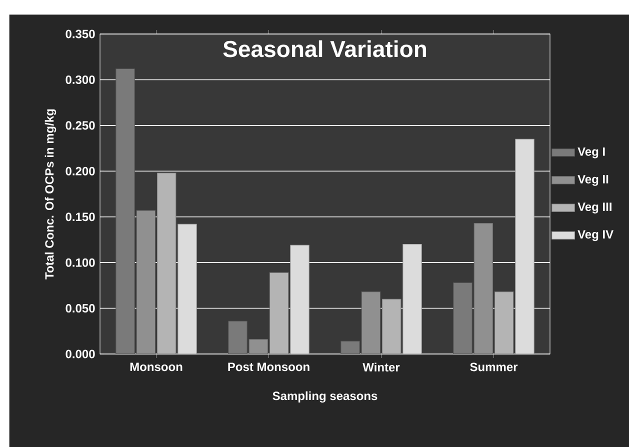 Image resolution: width=629 pixels, height=447 pixels. Describe the element at coordinates (80, 262) in the screenshot. I see `y-tick-label: 0.100` at that location.